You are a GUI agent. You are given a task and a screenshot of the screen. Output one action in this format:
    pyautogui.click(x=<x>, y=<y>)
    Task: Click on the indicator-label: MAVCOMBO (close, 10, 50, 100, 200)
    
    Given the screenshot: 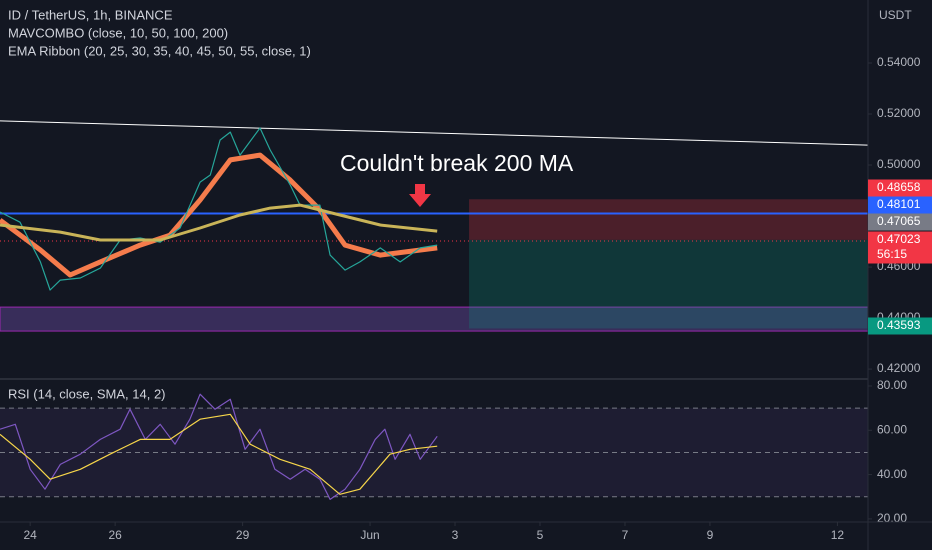 What is the action you would take?
    pyautogui.click(x=118, y=32)
    